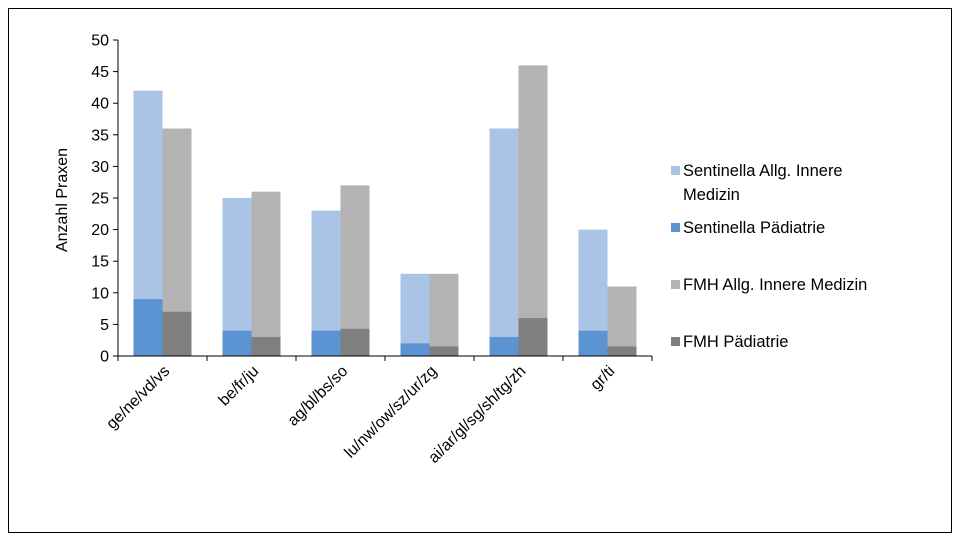 This screenshot has height=541, width=962. I want to click on y-tick-label: 35, so click(100, 135).